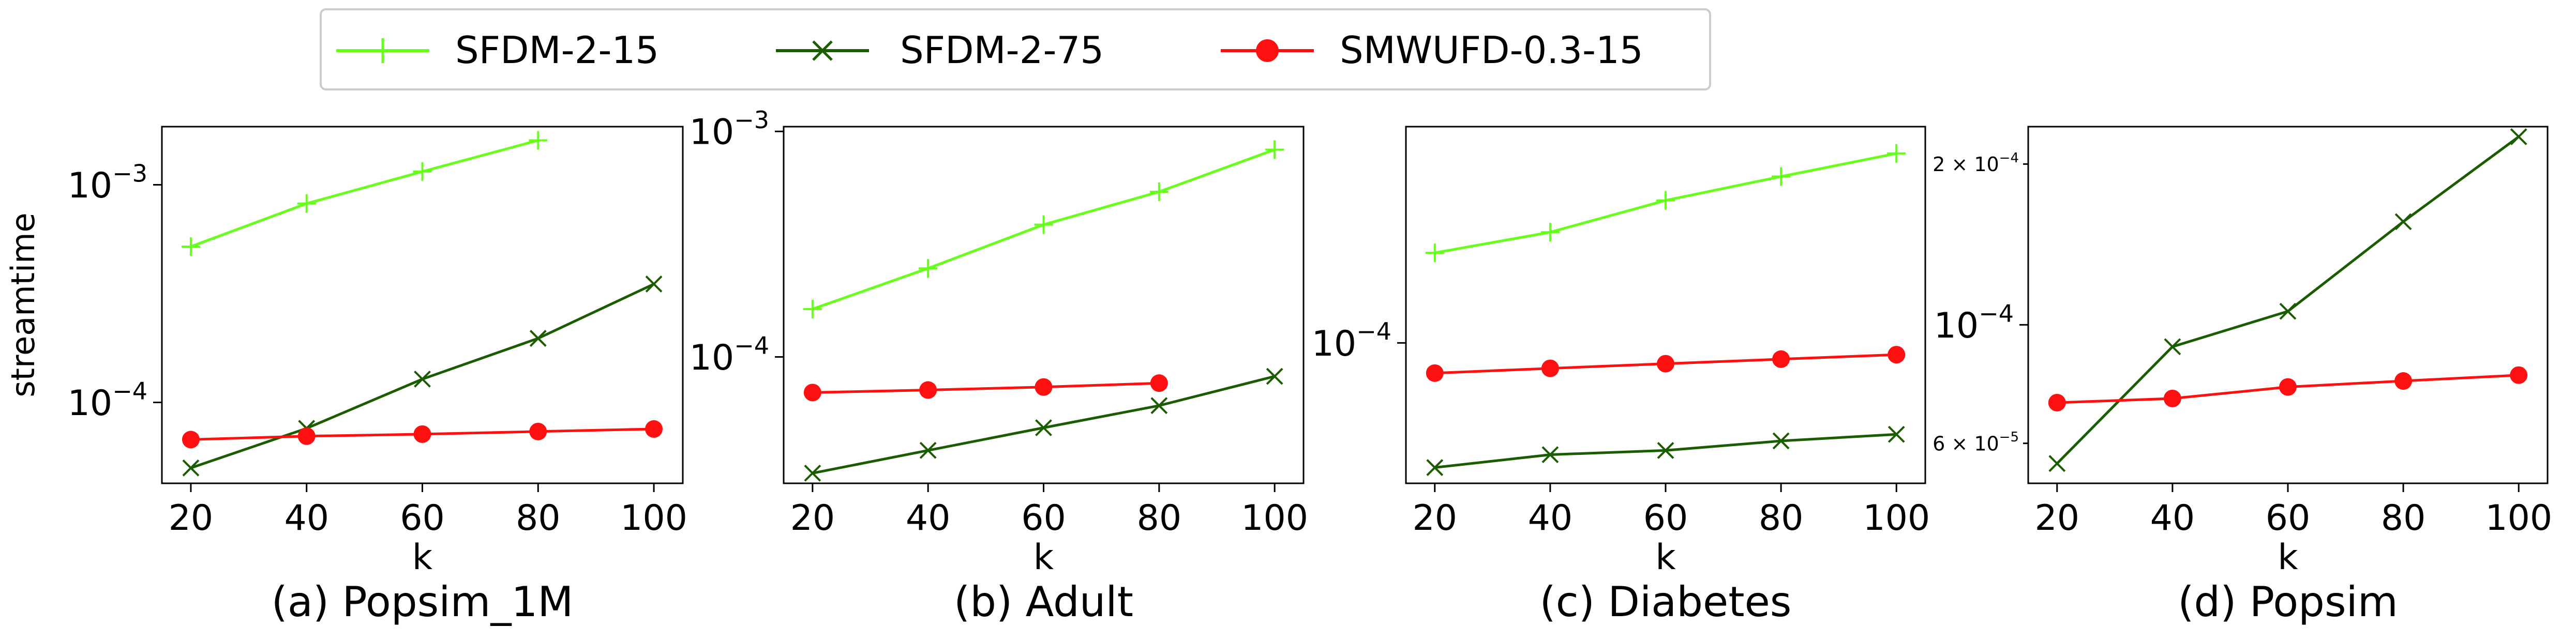  Describe the element at coordinates (557, 50) in the screenshot. I see `legend-label-sfdm-2-15: SFDM-2-15` at that location.